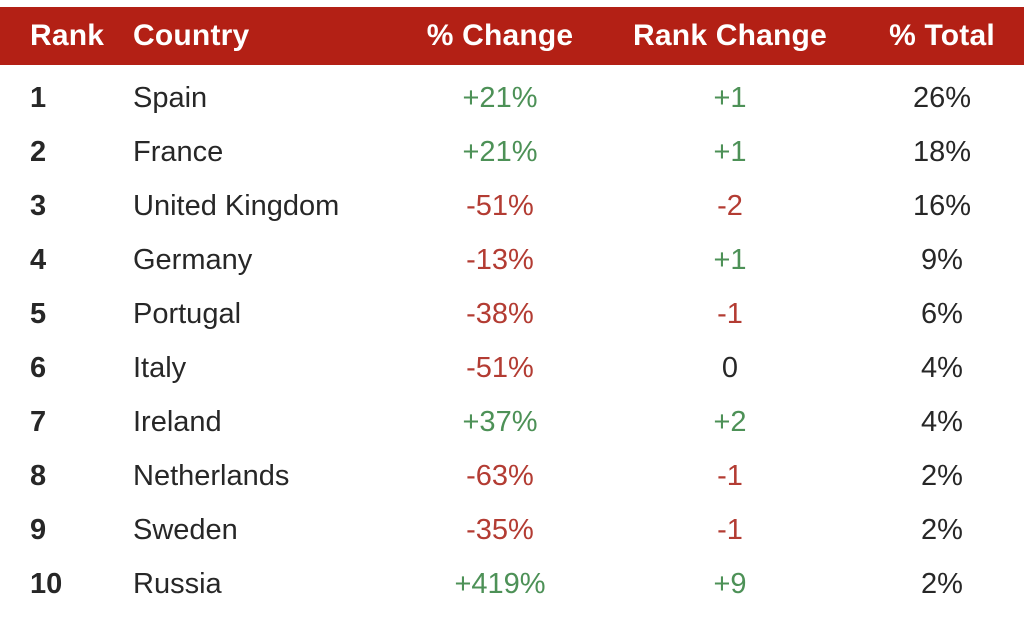  Describe the element at coordinates (942, 205) in the screenshot. I see `pct-total-cell: 16%` at that location.